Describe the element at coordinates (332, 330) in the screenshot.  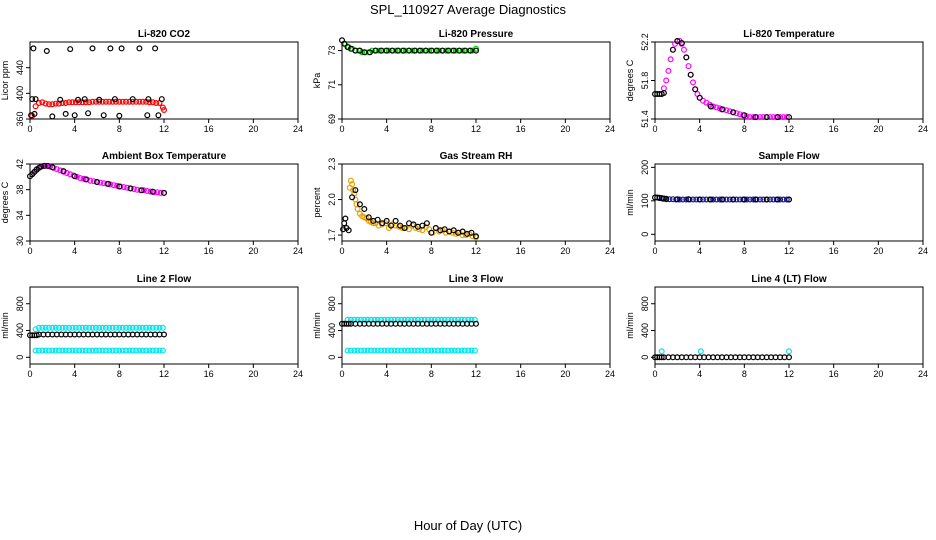
I see `y-tick-label: 400` at that location.